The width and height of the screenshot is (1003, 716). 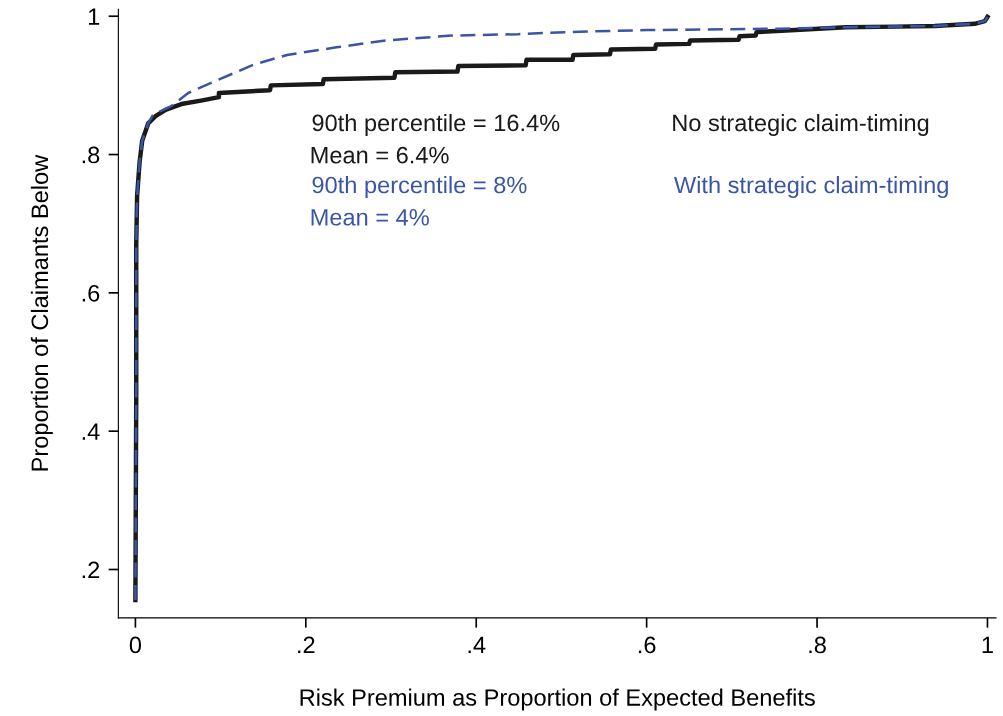 What do you see at coordinates (91, 293) in the screenshot?
I see `y-tick-label: .6` at bounding box center [91, 293].